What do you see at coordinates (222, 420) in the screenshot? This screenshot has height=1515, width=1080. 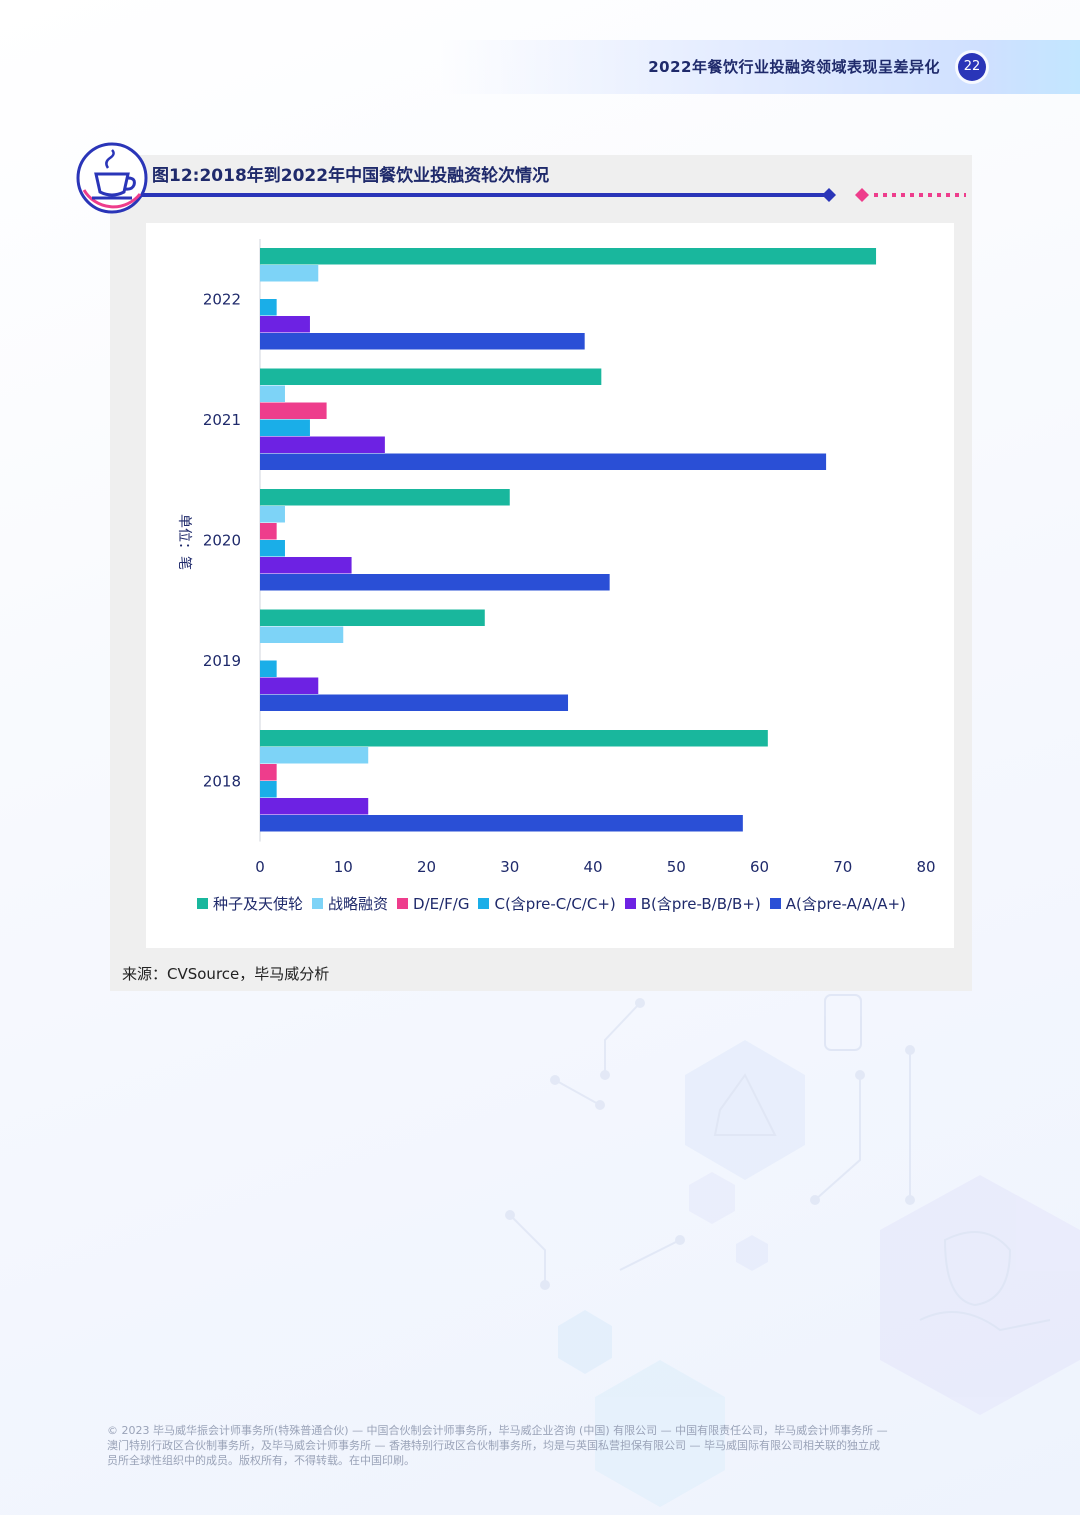 I see `y-tick-label: 2021` at bounding box center [222, 420].